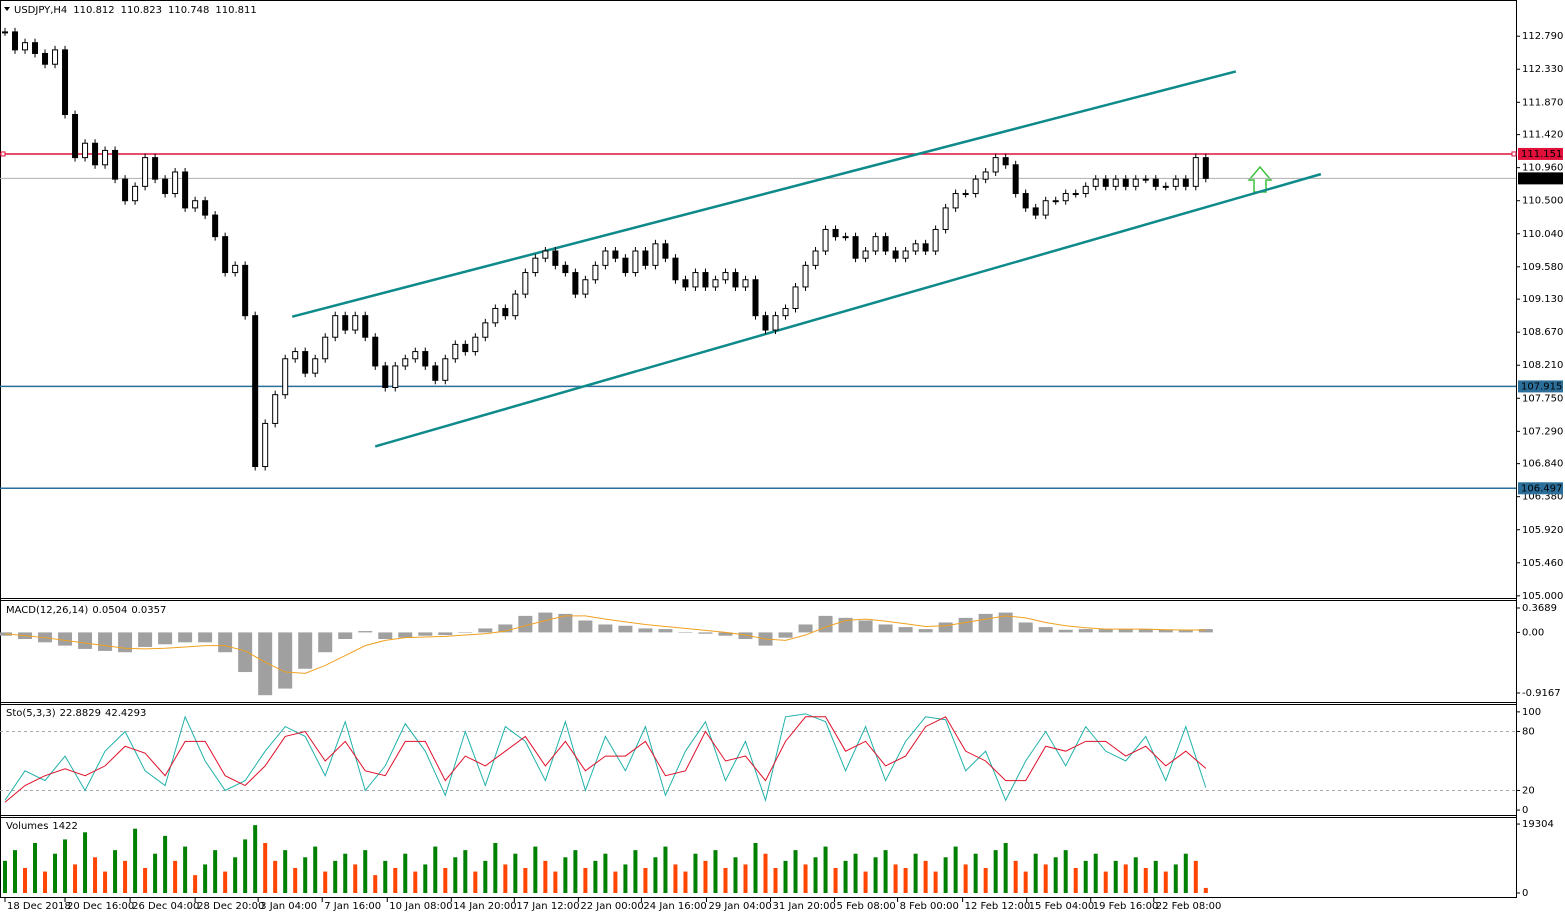  Describe the element at coordinates (40, 10) in the screenshot. I see `symbol: USDJPY,H4` at that location.